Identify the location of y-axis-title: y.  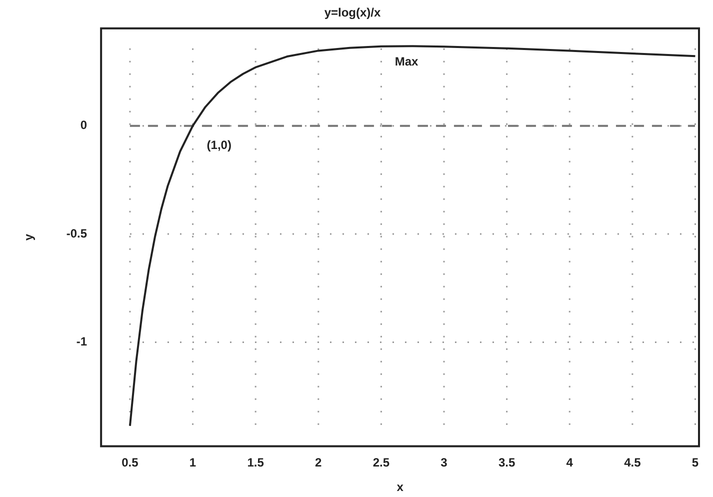
(29, 237).